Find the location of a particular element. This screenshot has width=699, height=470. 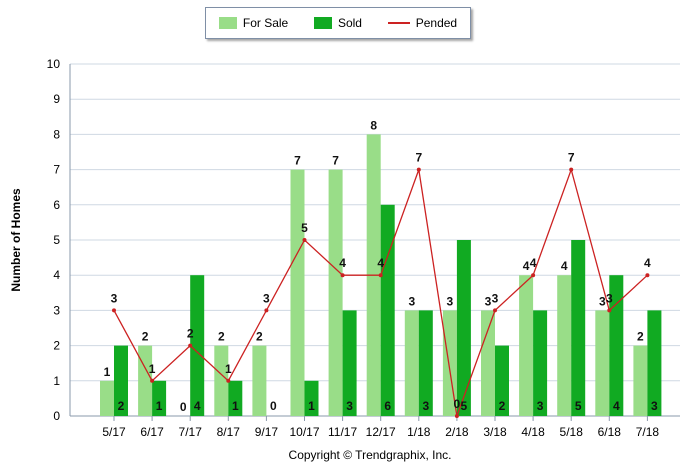

data-label-sold: 6 is located at coordinates (387, 406).